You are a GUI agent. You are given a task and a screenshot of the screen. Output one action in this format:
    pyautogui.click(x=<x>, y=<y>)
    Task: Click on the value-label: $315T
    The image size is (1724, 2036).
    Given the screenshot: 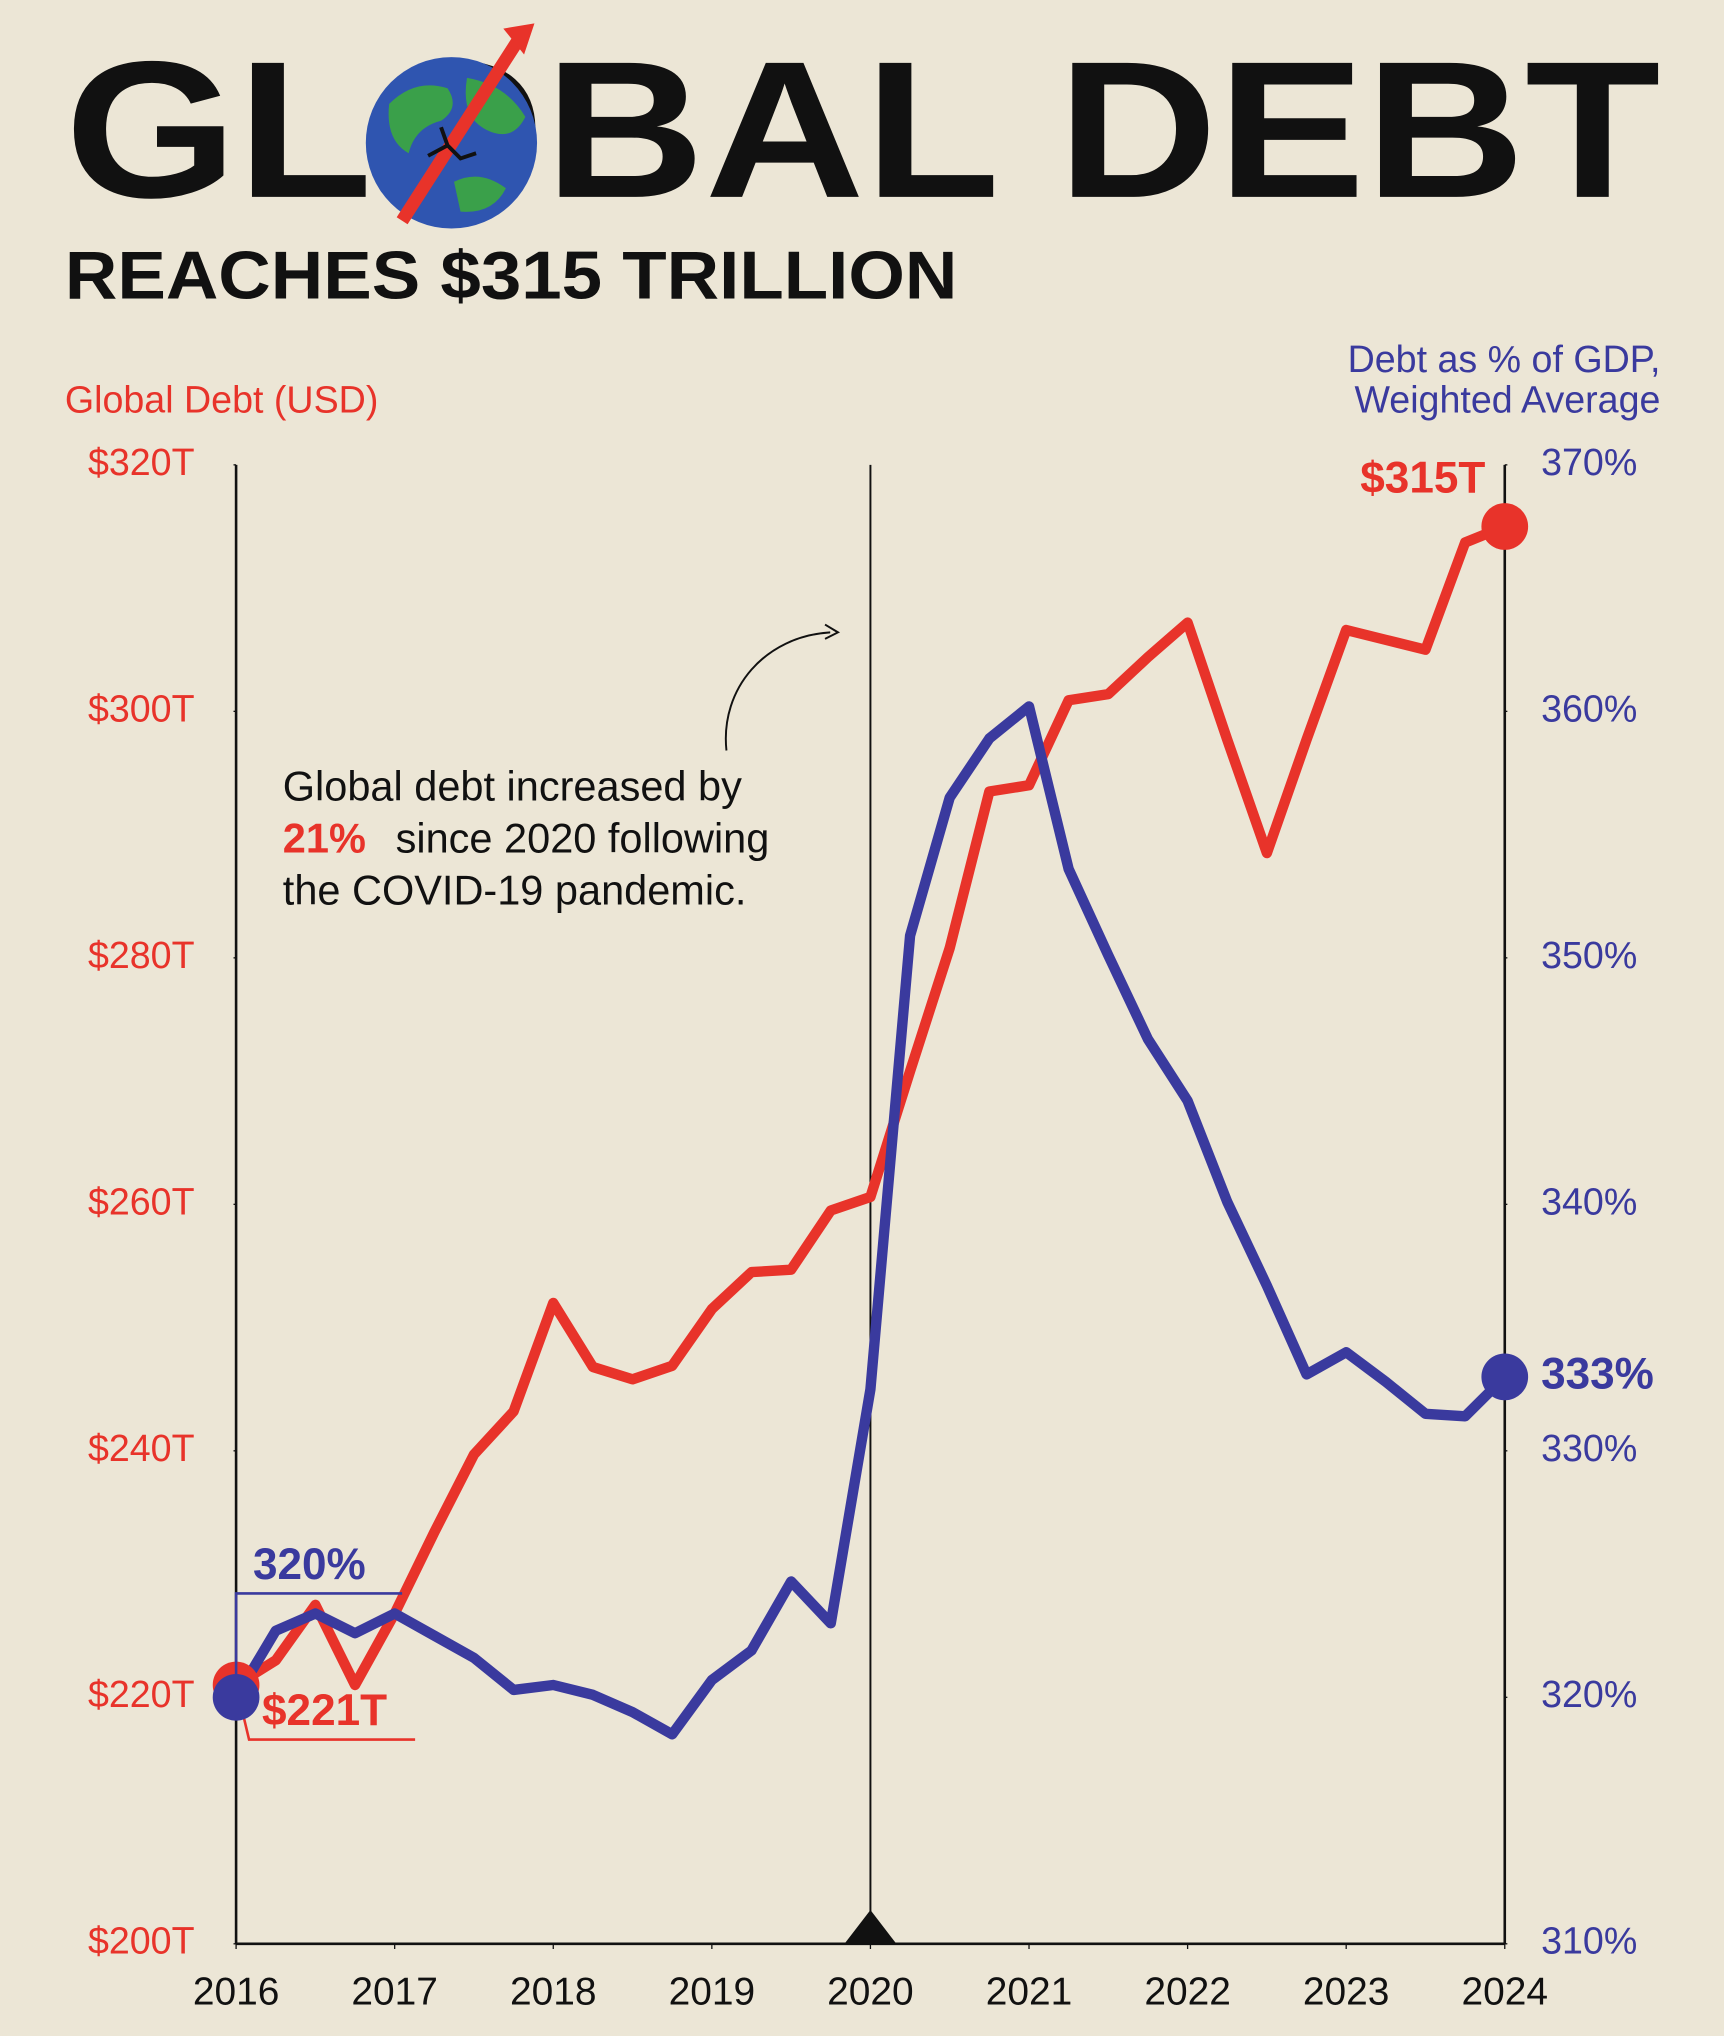 What is the action you would take?
    pyautogui.click(x=1422, y=478)
    